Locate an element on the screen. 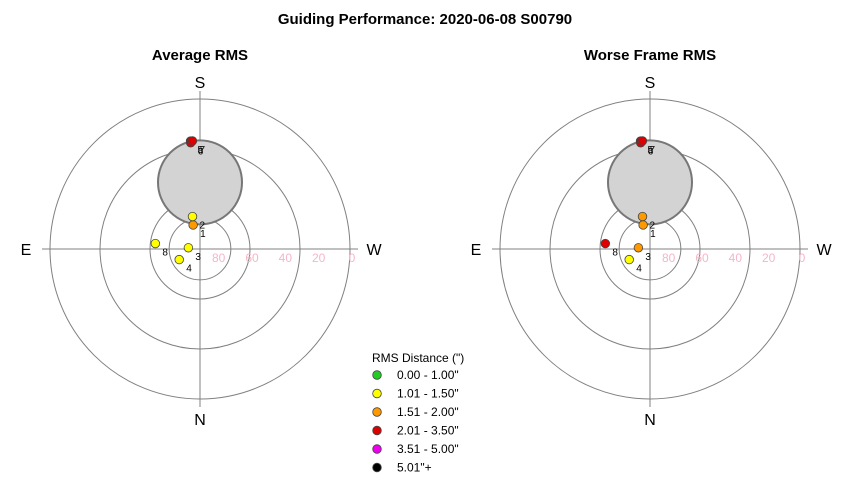  chart-title: Average RMS is located at coordinates (200, 55).